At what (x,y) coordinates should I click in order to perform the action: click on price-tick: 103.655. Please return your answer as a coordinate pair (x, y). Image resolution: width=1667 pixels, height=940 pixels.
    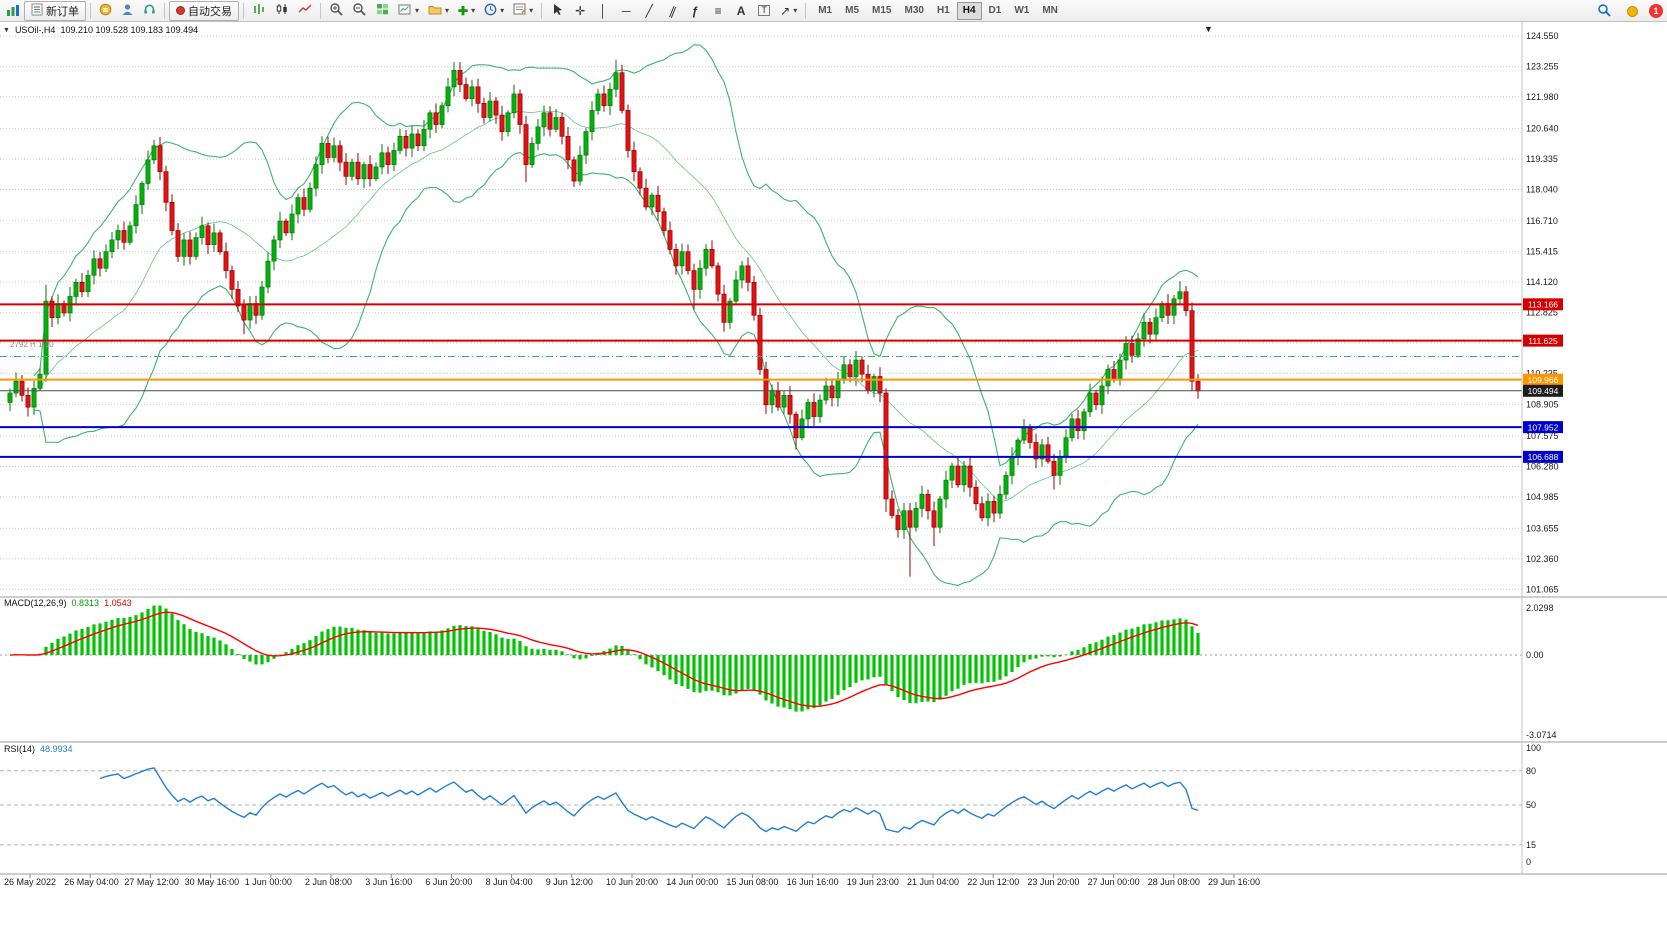
    Looking at the image, I should click on (1542, 528).